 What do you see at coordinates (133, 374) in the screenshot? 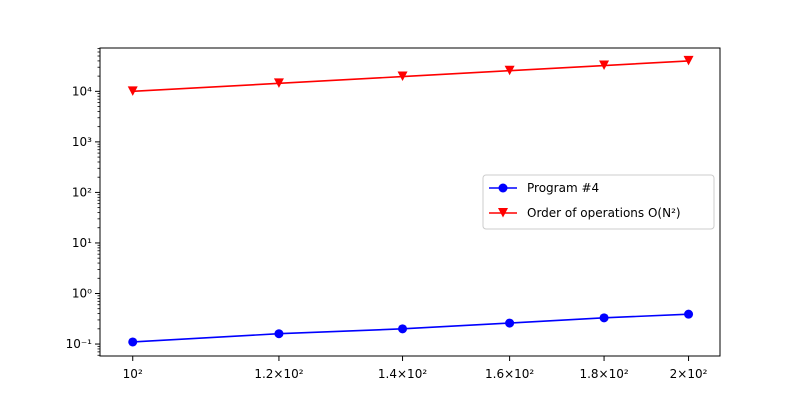
I see `x-tick-label: 10²` at bounding box center [133, 374].